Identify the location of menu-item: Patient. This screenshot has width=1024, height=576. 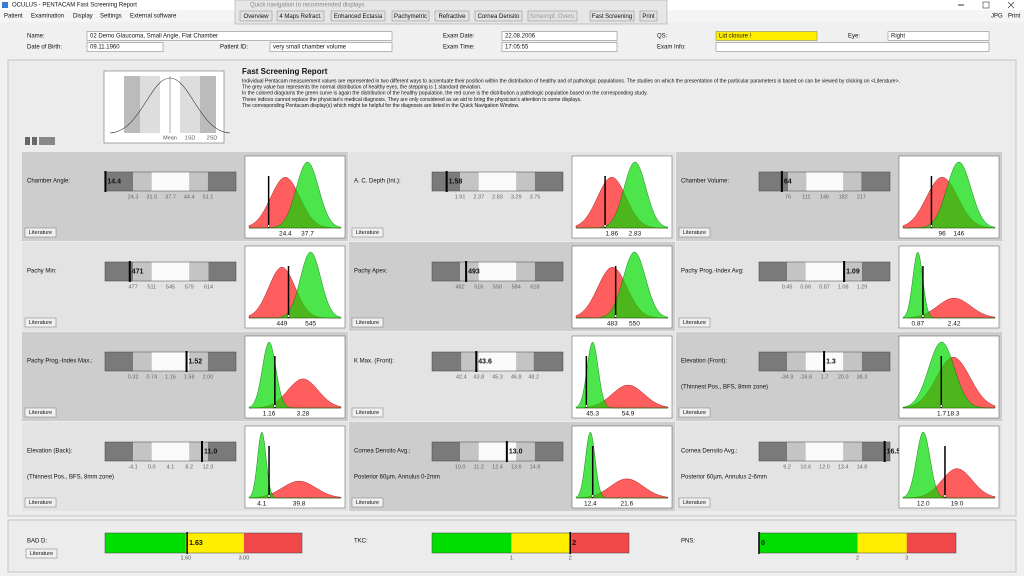
(13, 17).